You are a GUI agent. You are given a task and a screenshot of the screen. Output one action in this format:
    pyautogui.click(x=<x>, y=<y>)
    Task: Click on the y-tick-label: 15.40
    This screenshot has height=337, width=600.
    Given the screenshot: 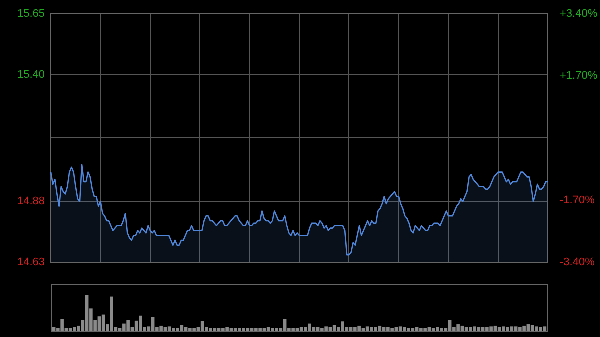 What is the action you would take?
    pyautogui.click(x=31, y=74)
    